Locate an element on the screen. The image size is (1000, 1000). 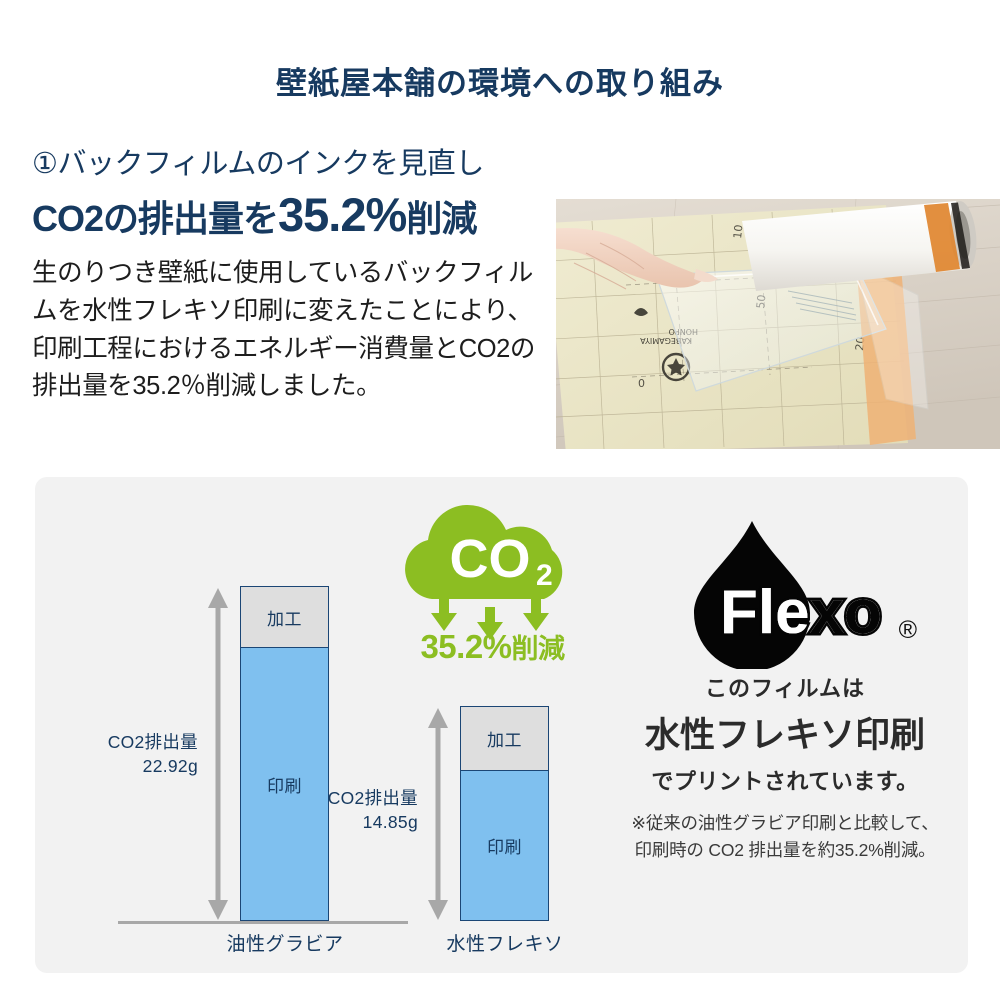
flexo-line-1: このフィルムは is located at coordinates (785, 688).